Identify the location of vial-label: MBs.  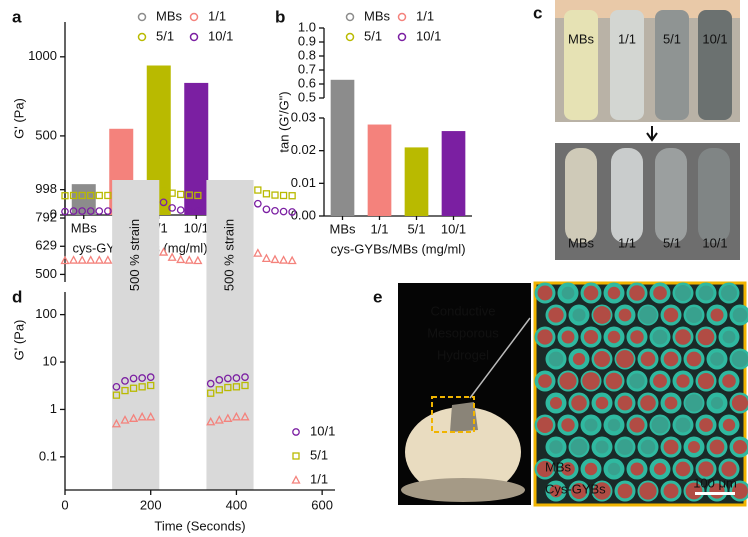
(581, 242).